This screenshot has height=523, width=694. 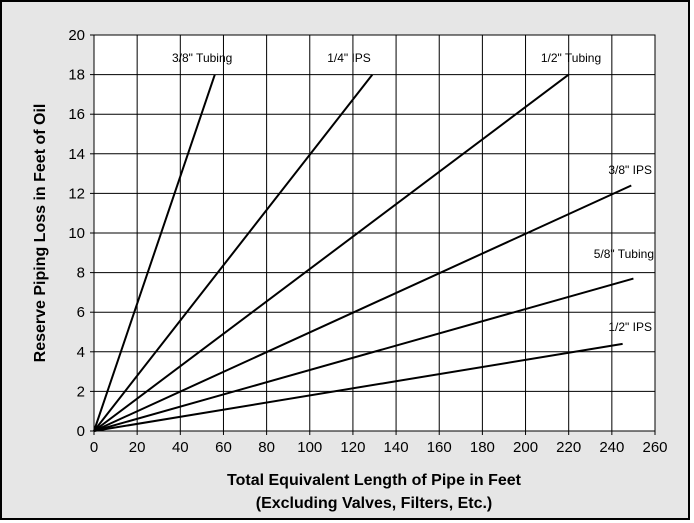 I want to click on x-tick-label: 160, so click(x=439, y=447).